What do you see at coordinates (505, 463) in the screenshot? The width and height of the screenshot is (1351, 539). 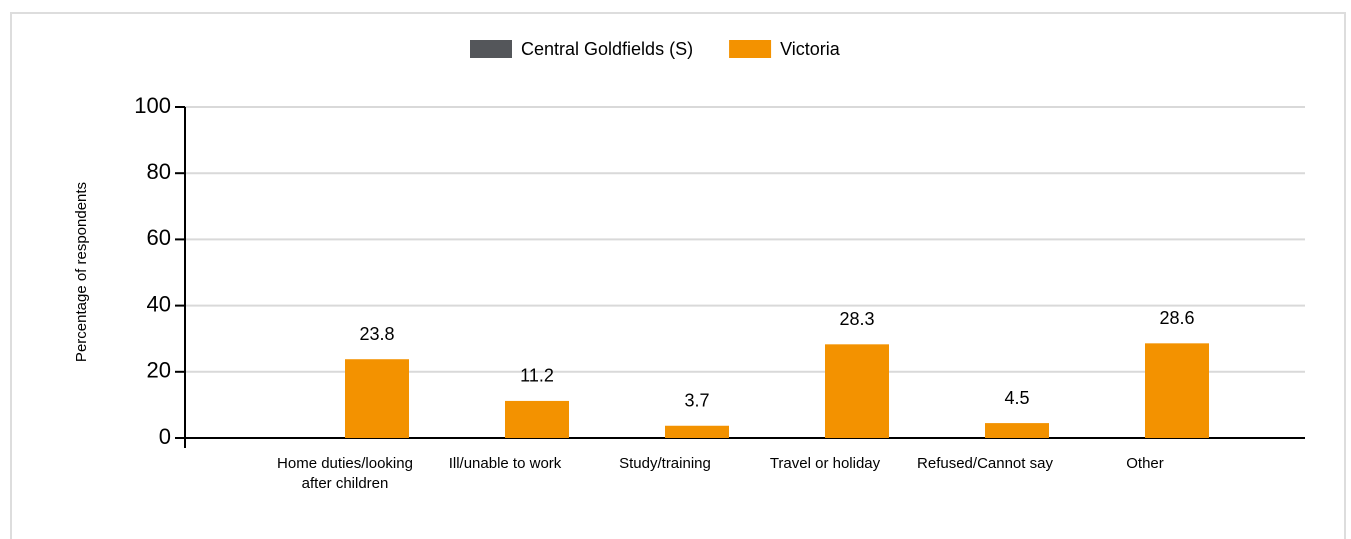 I see `x-tick-label: Ill/unable to work` at bounding box center [505, 463].